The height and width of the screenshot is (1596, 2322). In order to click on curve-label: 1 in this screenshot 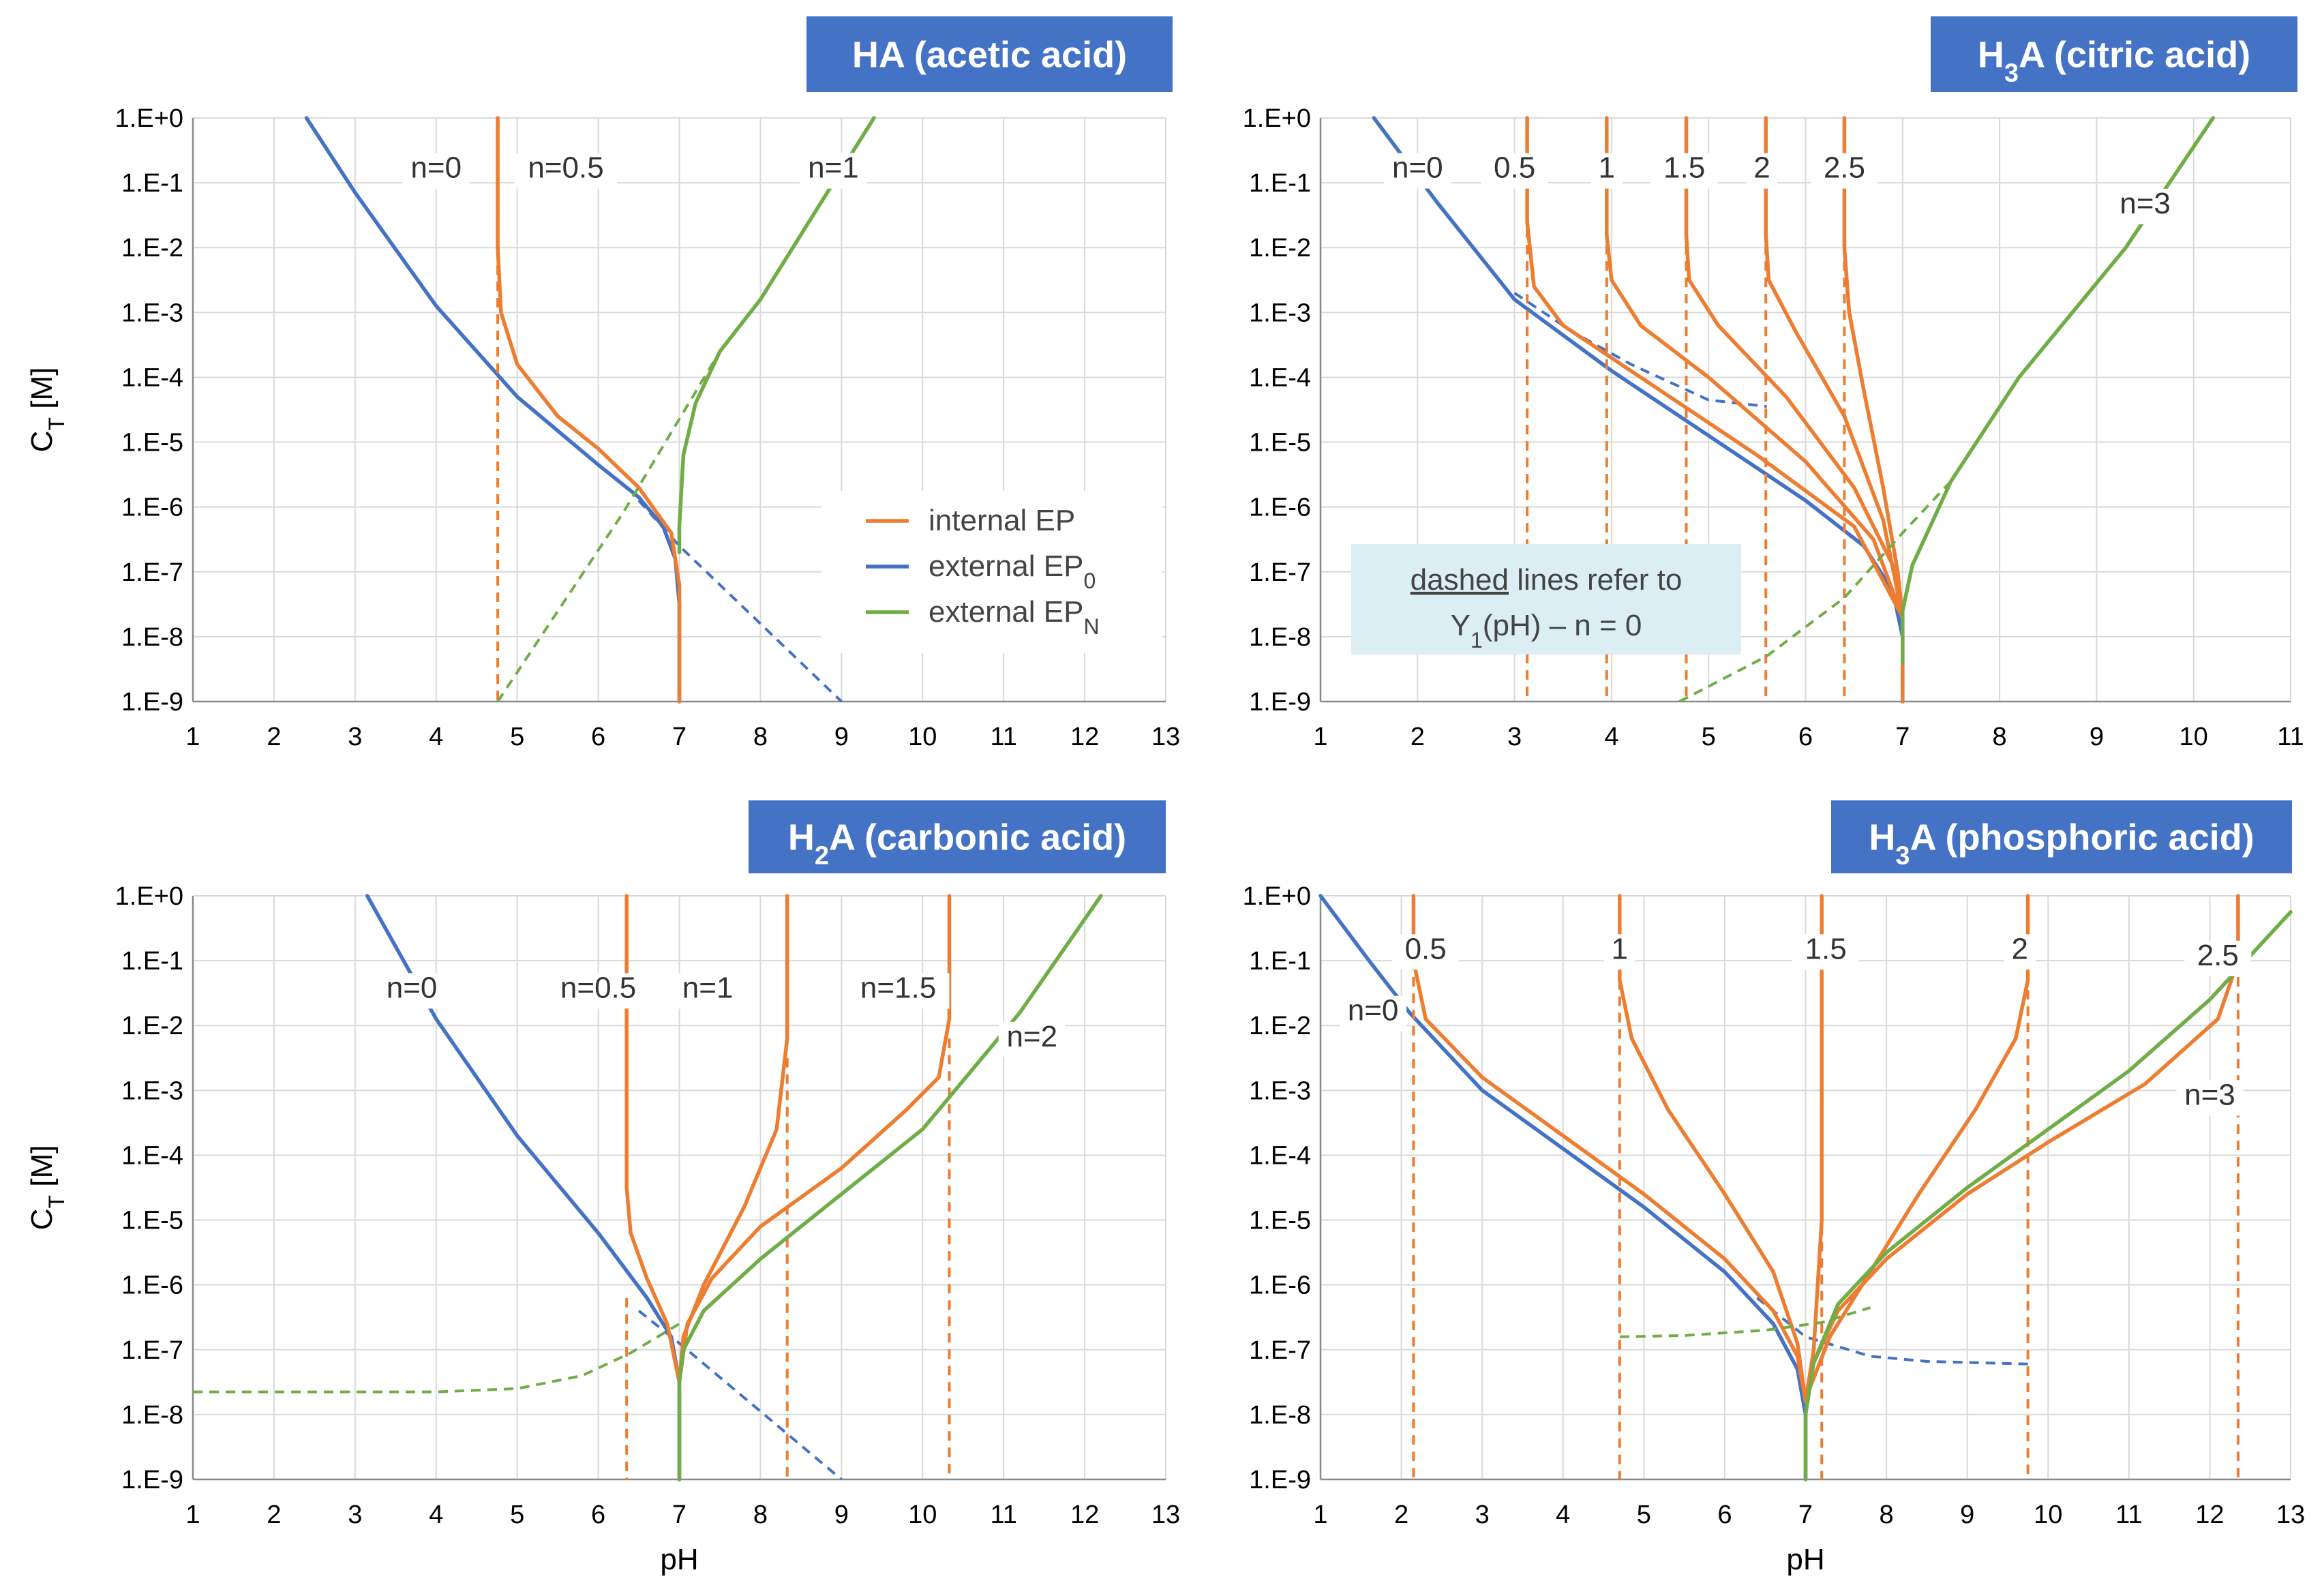, I will do `click(1606, 170)`.